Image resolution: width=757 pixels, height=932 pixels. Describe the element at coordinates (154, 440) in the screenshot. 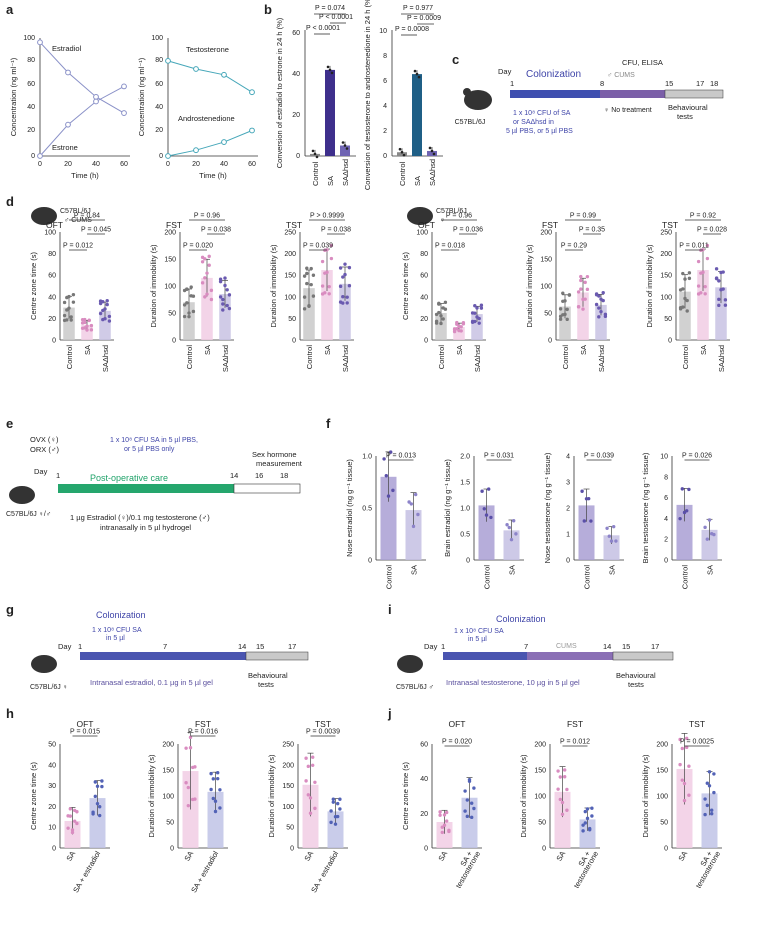

I see `svg-text: 1 x 10⁸ CFU SA in 5 µl PBS,` at that location.